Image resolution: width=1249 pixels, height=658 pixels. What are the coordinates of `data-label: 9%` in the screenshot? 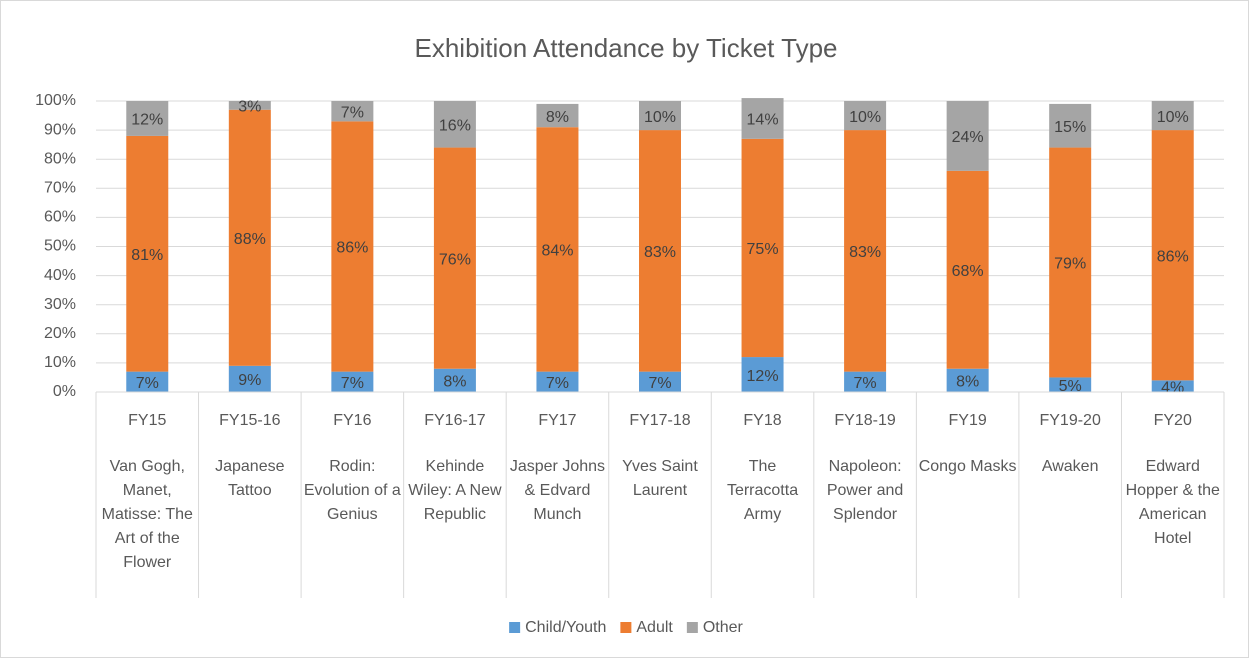 It's located at (249, 380).